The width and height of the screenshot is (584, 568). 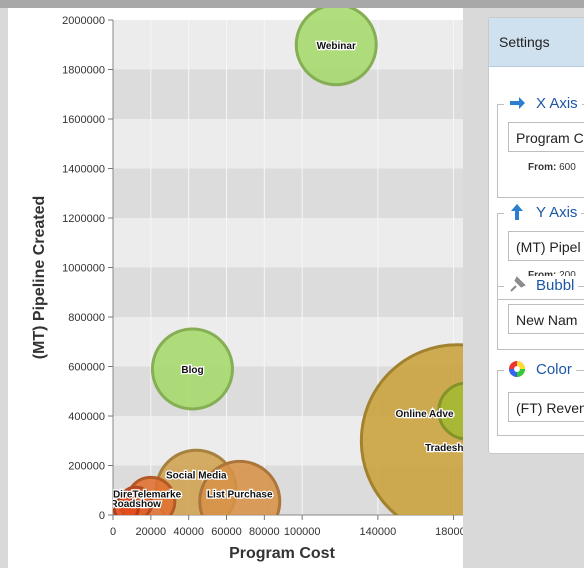 What do you see at coordinates (83, 21) in the screenshot?
I see `y-tick-label: 2000000` at bounding box center [83, 21].